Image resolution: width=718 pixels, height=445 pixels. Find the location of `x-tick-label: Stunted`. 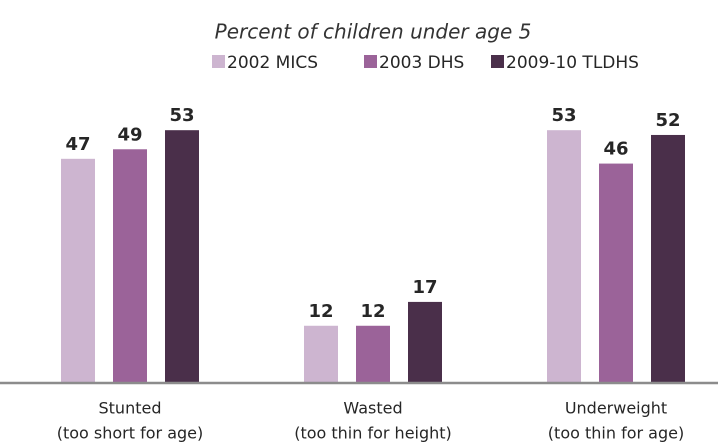

x-tick-label: Stunted is located at coordinates (130, 408).